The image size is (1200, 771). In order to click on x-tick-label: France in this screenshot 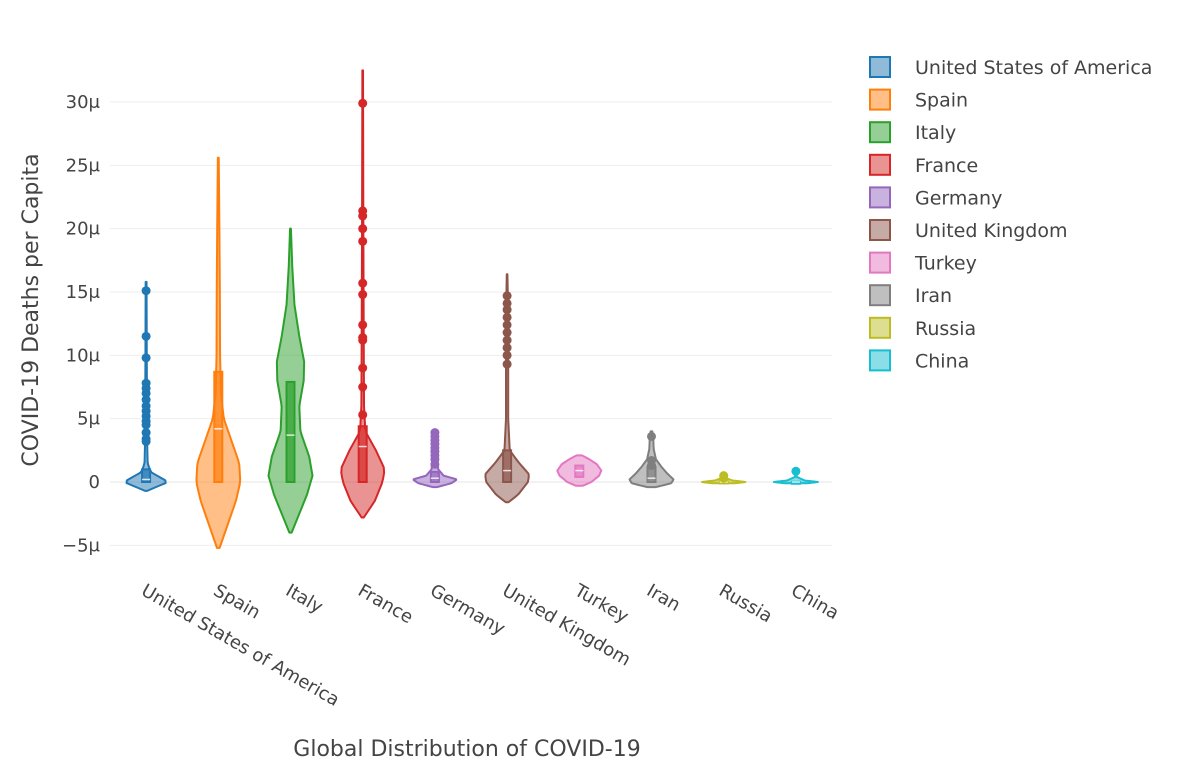, I will do `click(385, 604)`.